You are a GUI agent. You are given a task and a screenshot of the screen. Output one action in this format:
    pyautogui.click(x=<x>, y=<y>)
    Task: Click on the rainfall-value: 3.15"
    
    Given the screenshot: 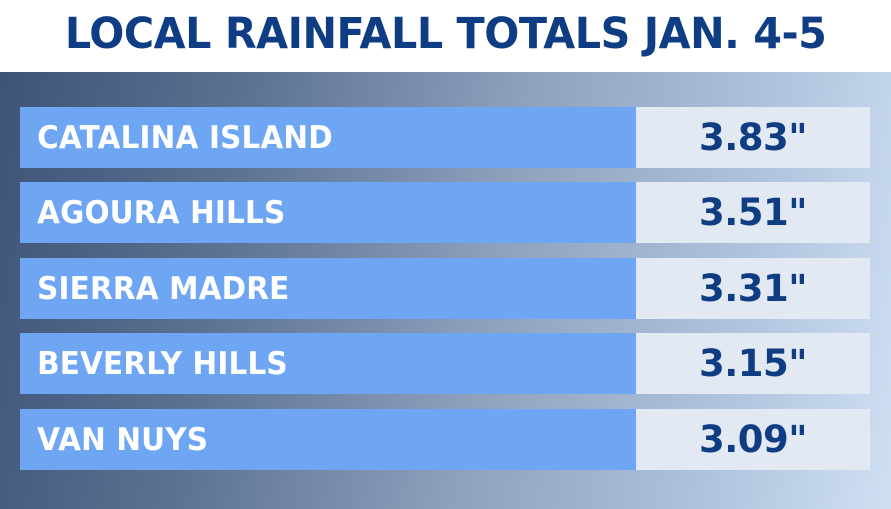 What is the action you would take?
    pyautogui.click(x=753, y=363)
    